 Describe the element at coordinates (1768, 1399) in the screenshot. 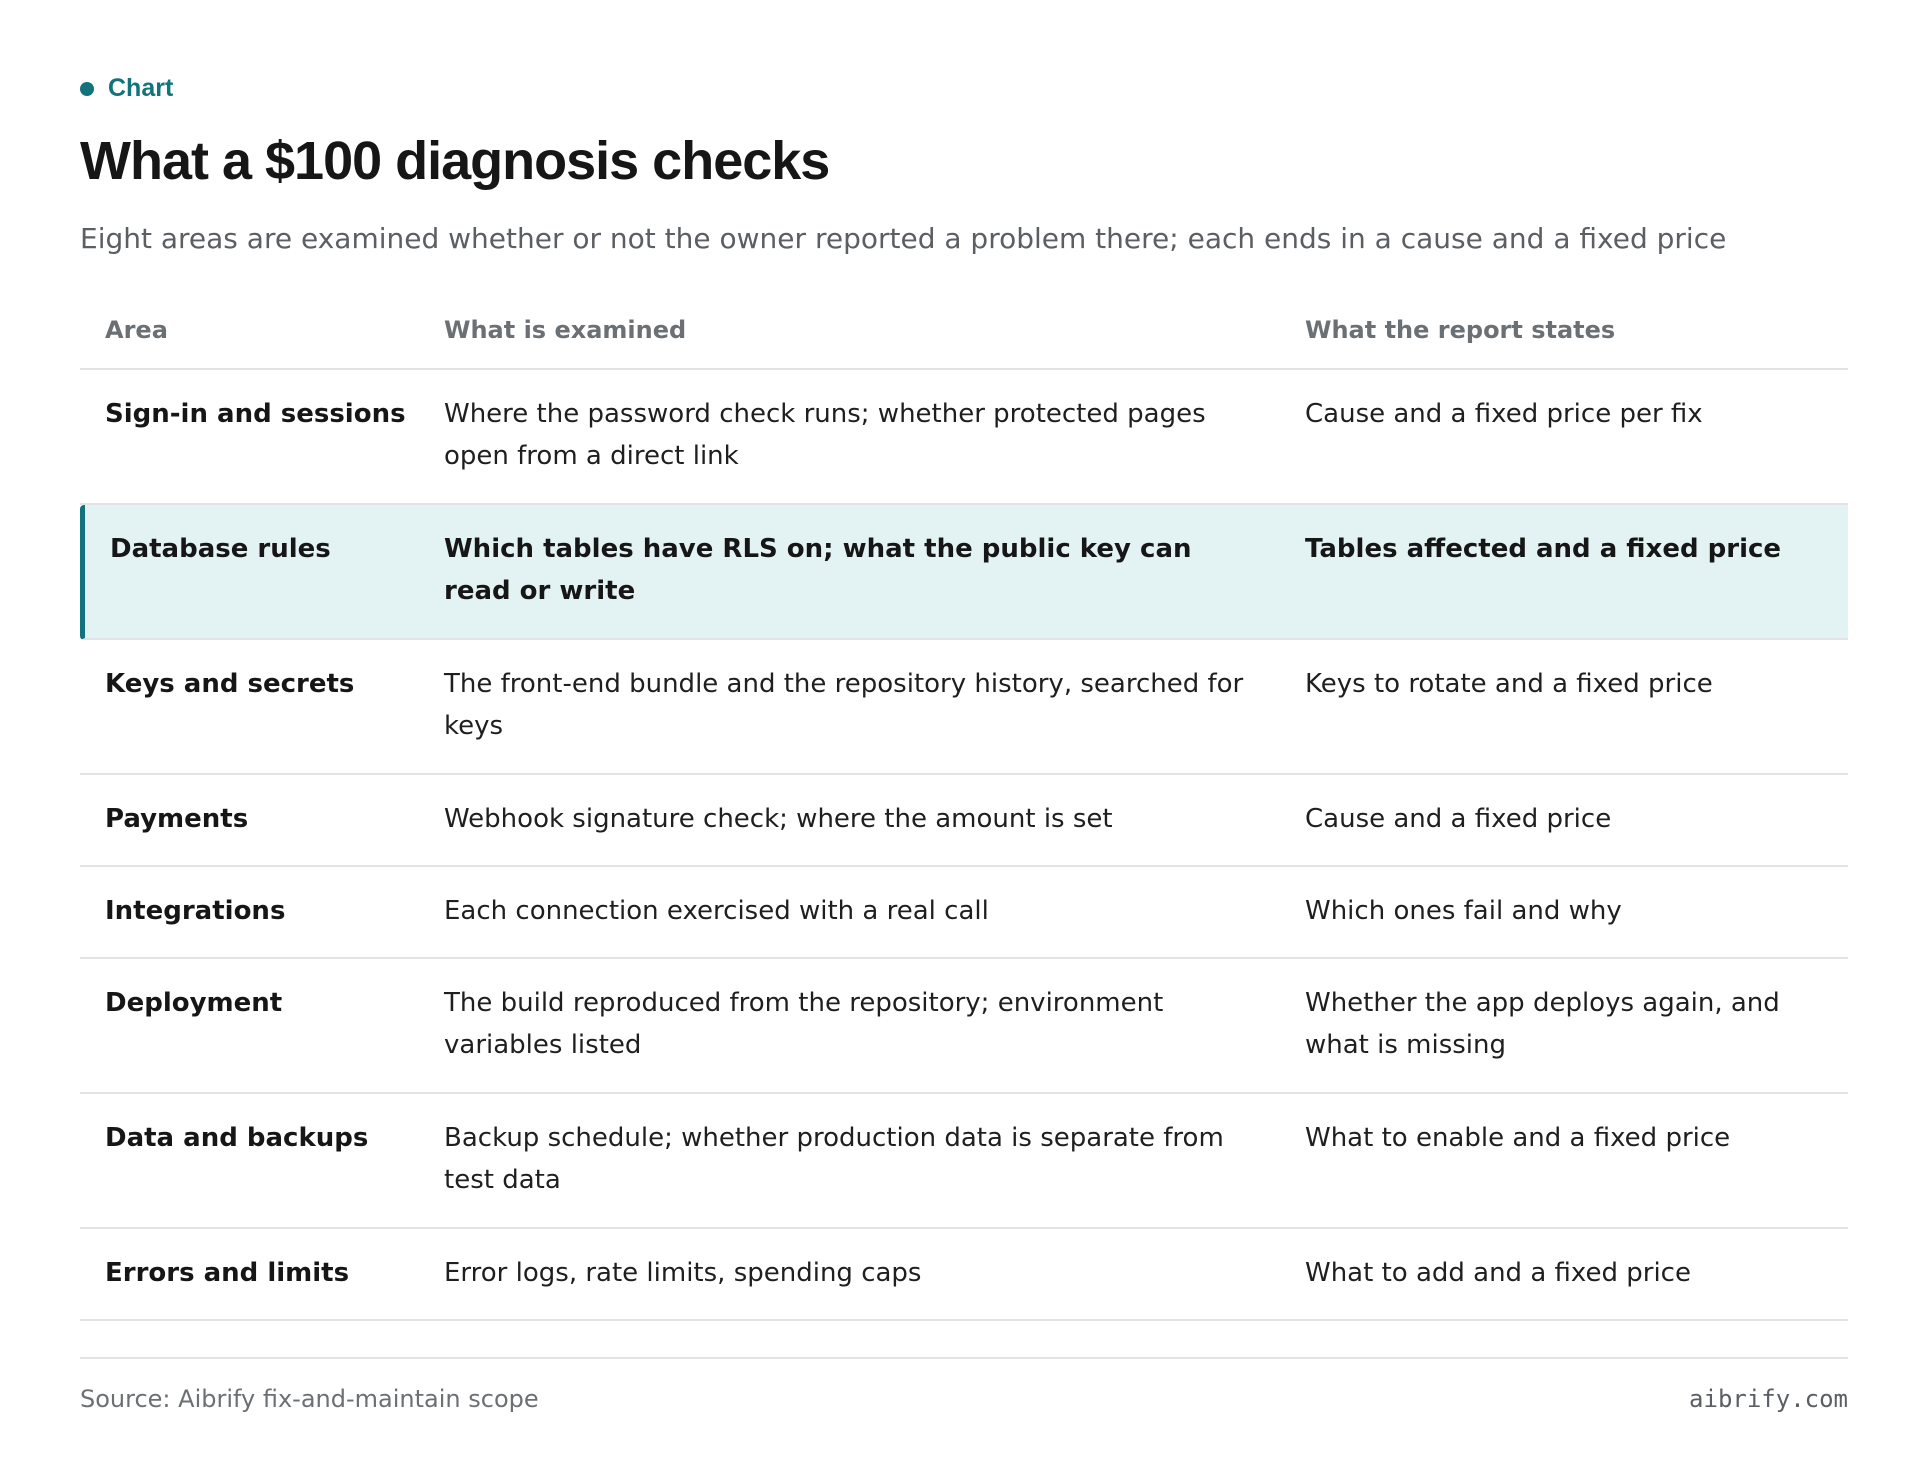

I see `brand-wordmark: aibrify.com` at that location.